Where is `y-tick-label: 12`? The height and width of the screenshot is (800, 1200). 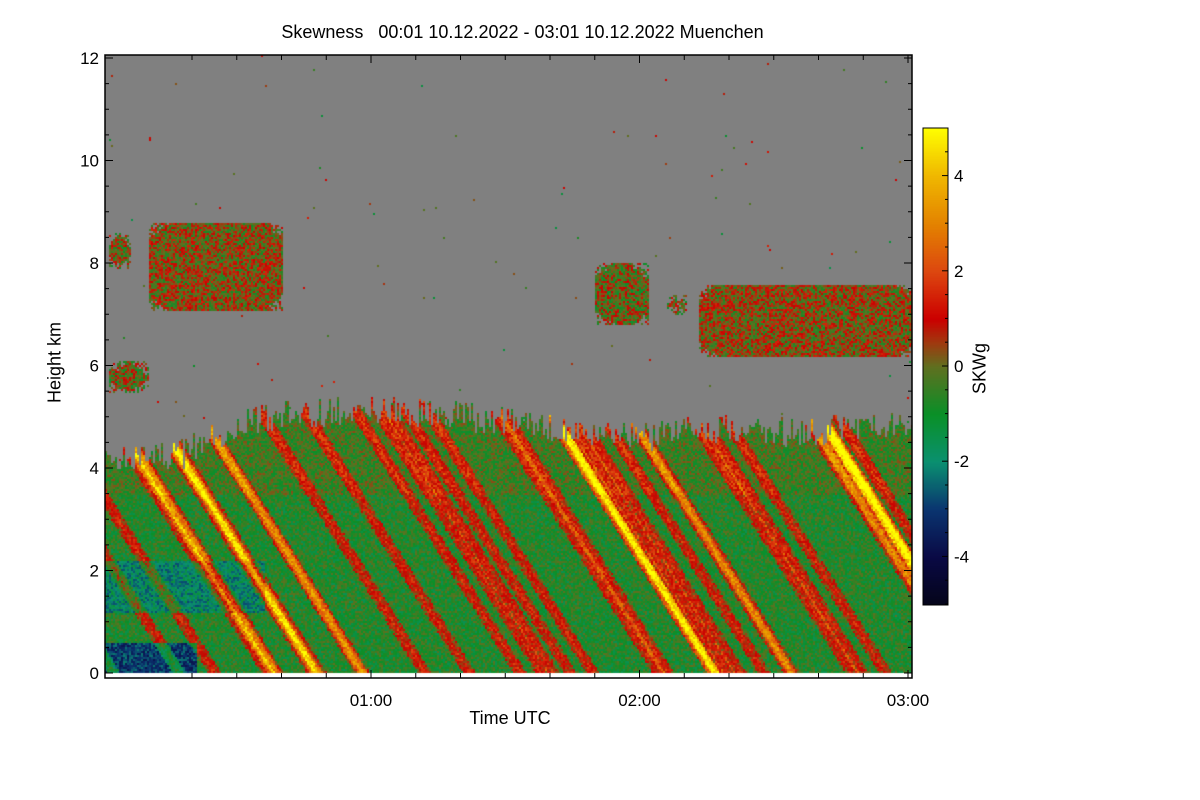 y-tick-label: 12 is located at coordinates (89, 58).